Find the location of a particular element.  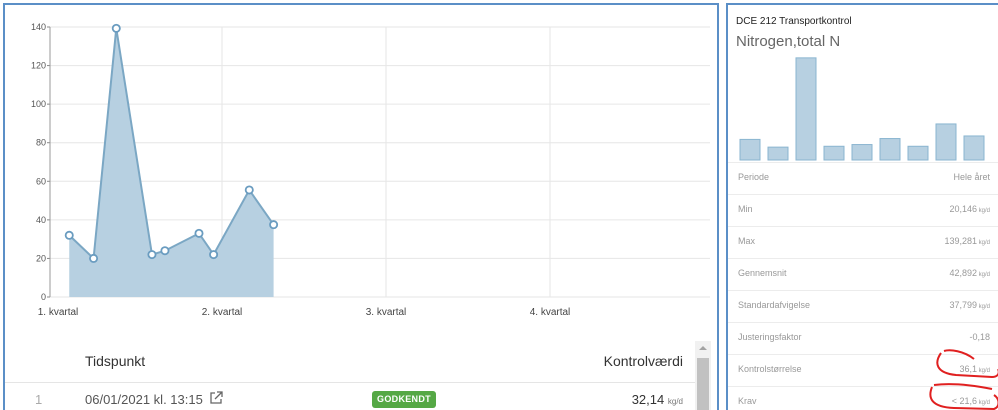

stat-value: 20,146 kg/d is located at coordinates (969, 209).